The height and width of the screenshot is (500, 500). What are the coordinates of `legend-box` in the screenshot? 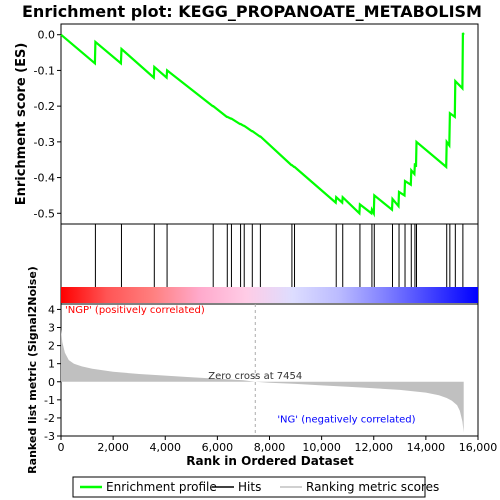 It's located at (249, 487).